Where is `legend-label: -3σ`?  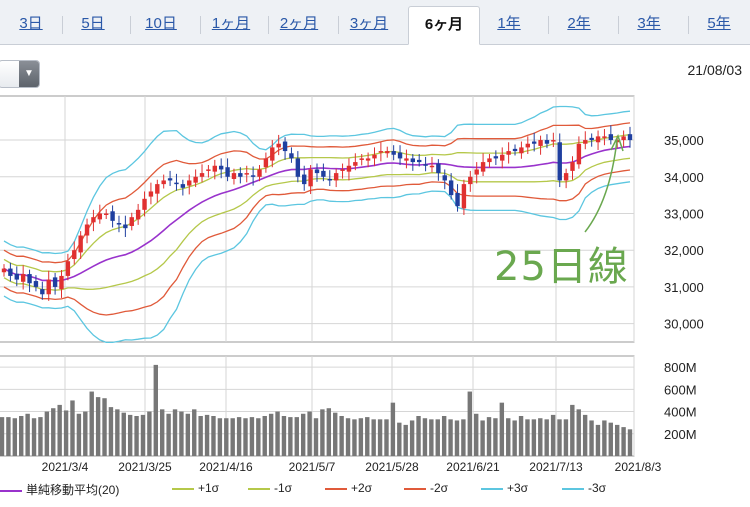 legend-label: -3σ is located at coordinates (597, 488).